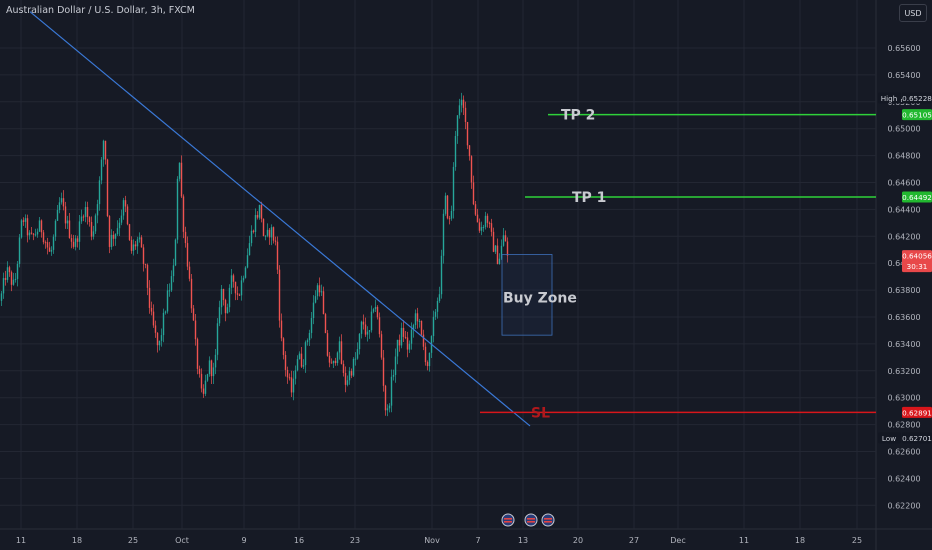 The height and width of the screenshot is (550, 932). I want to click on x-tick-label: 18, so click(77, 540).